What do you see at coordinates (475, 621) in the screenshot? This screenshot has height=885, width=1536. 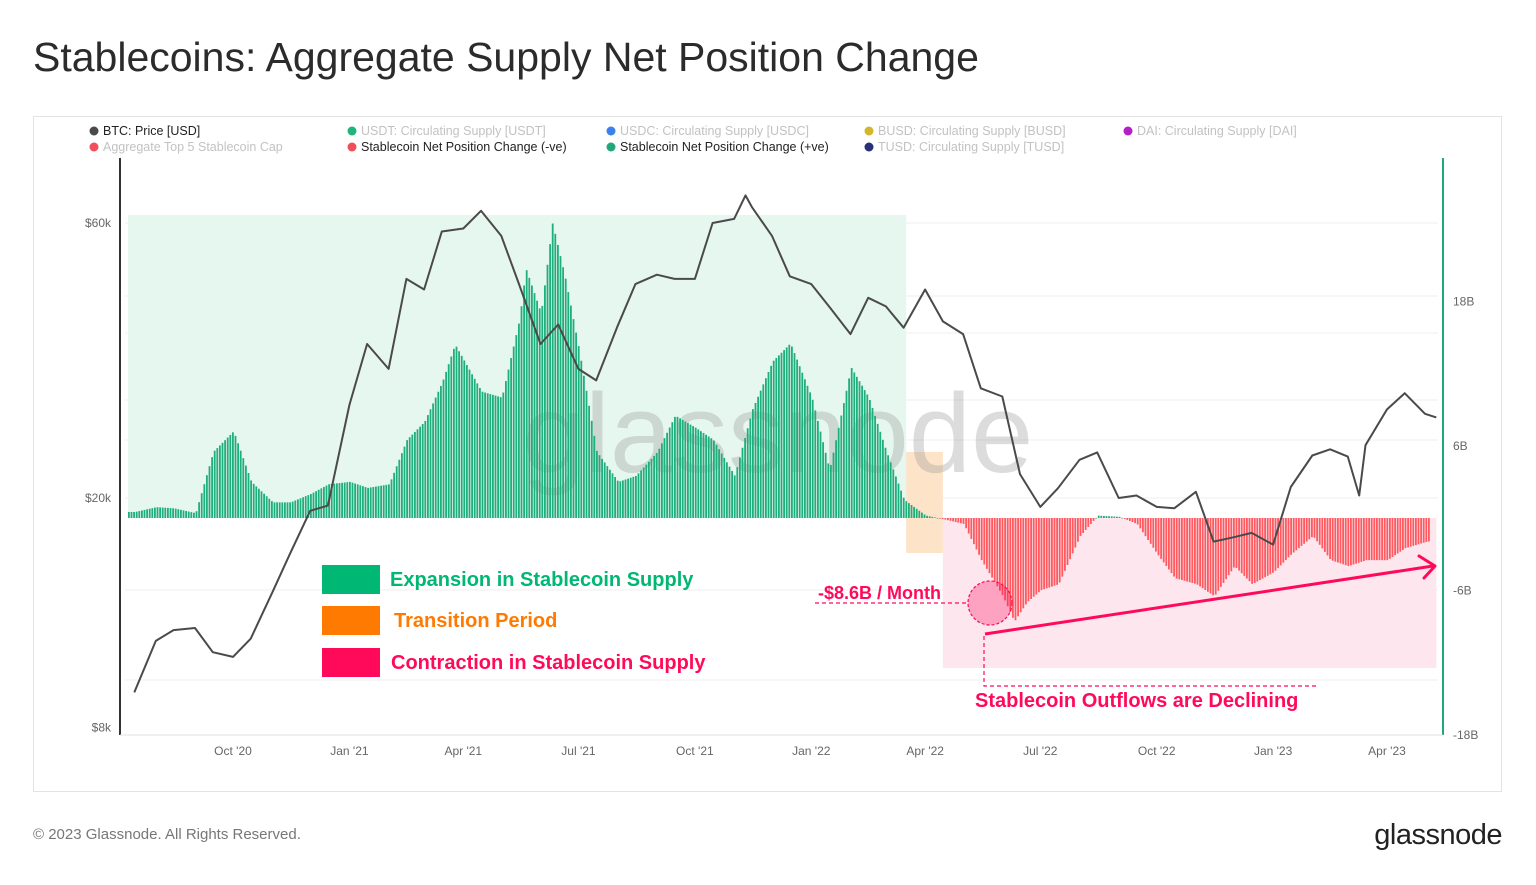 I see `annotation-label-transition: Transition Period` at bounding box center [475, 621].